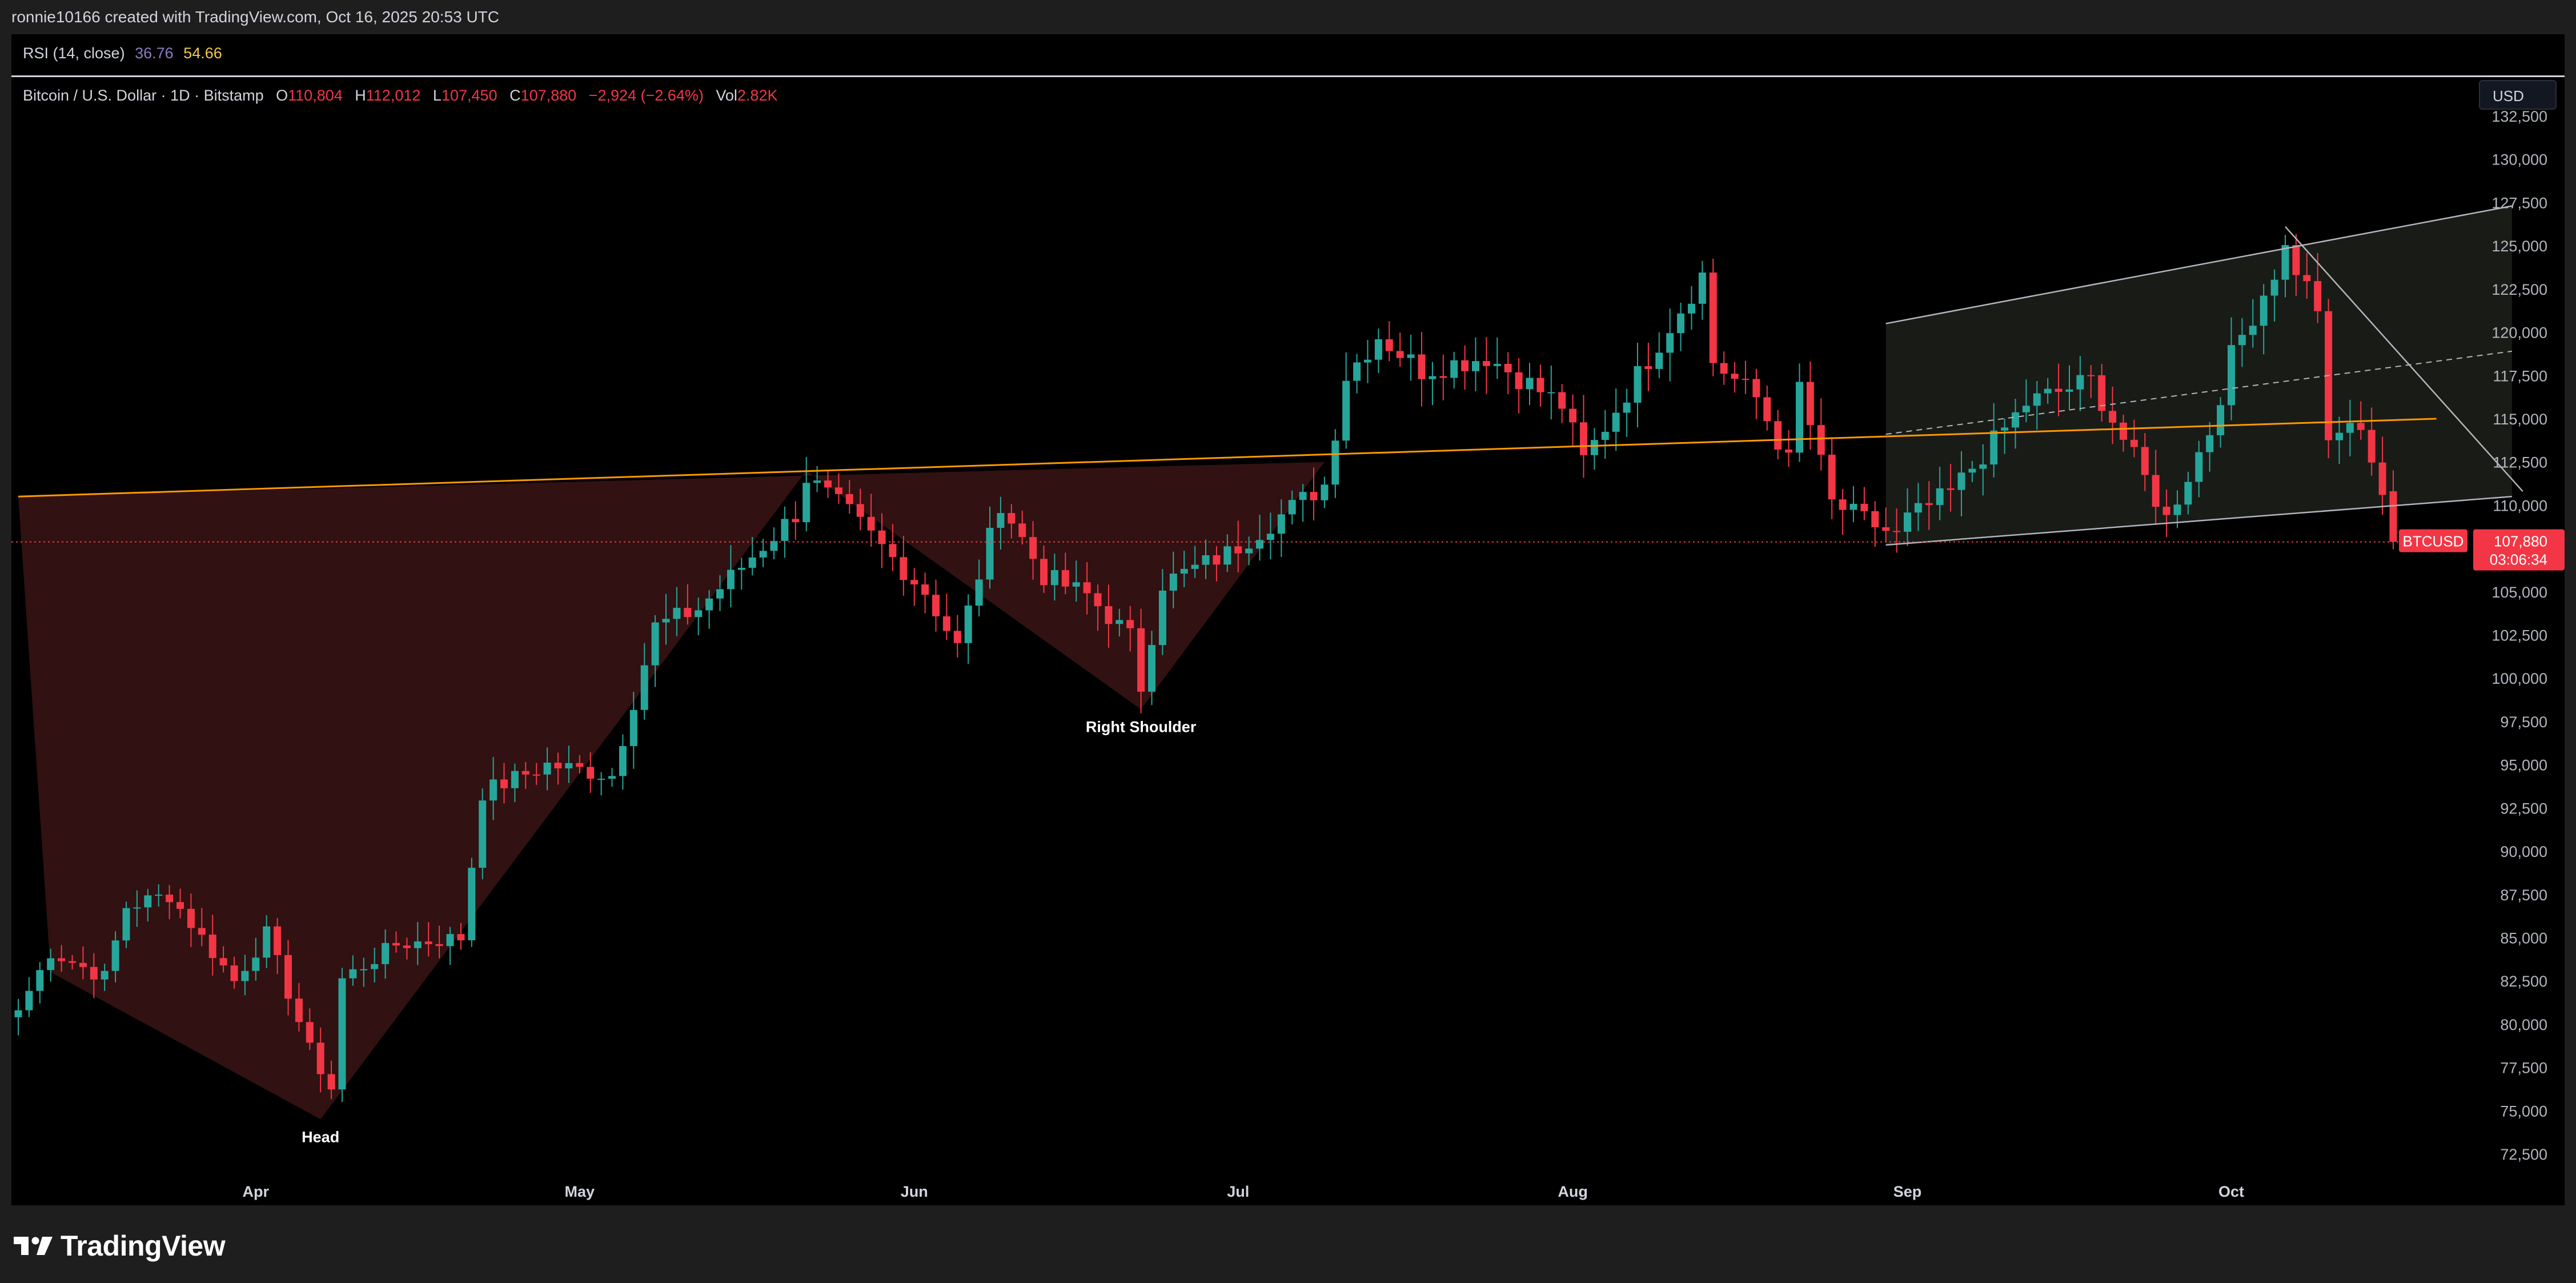 The width and height of the screenshot is (2576, 1283). I want to click on channel-lower-line, so click(2198, 520).